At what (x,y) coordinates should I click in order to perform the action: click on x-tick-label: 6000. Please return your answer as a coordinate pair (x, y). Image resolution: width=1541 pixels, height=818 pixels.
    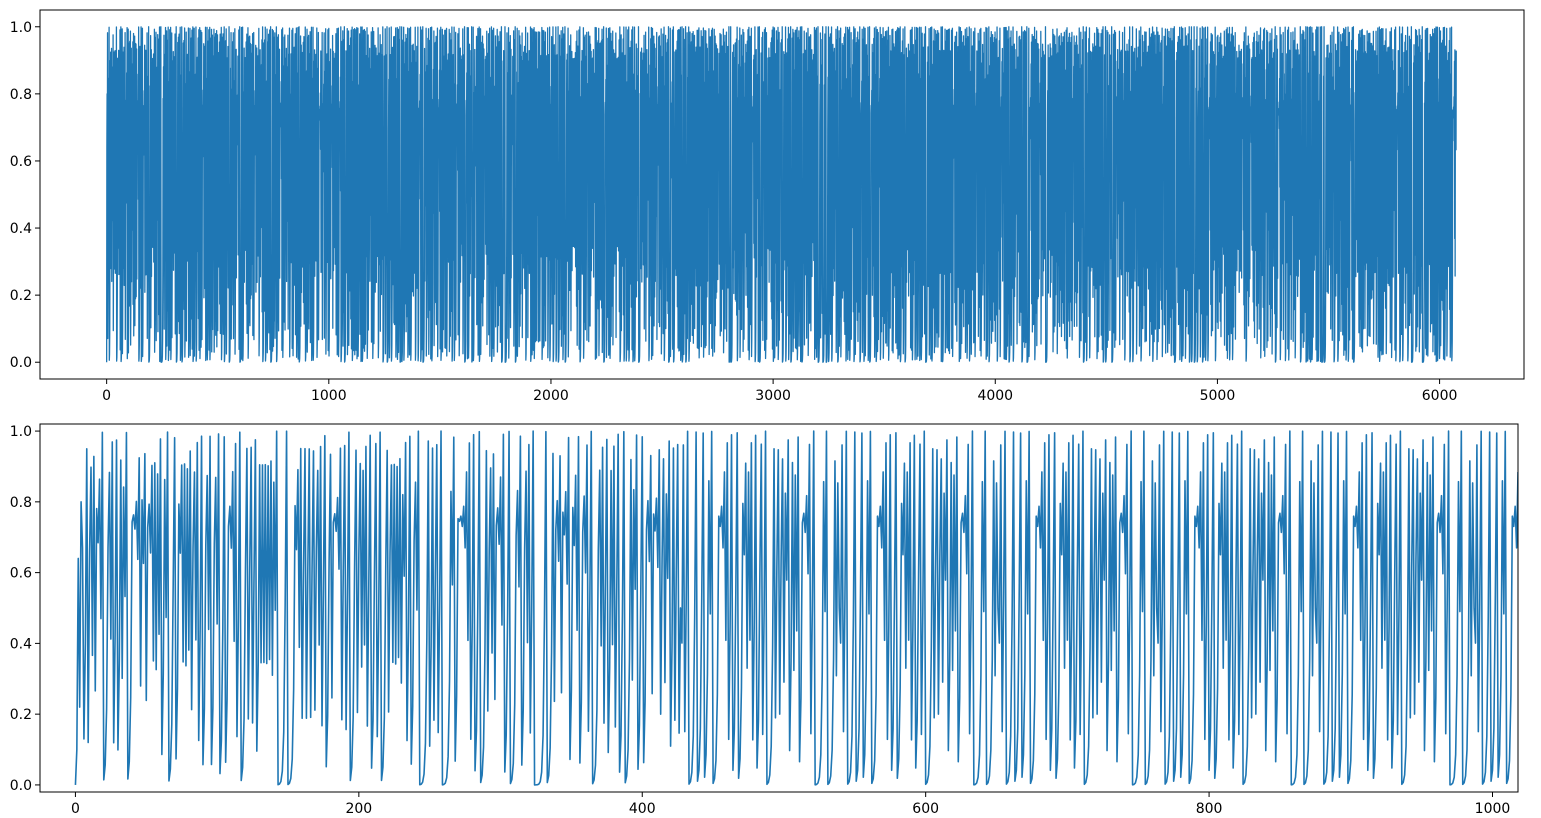
    Looking at the image, I should click on (1440, 396).